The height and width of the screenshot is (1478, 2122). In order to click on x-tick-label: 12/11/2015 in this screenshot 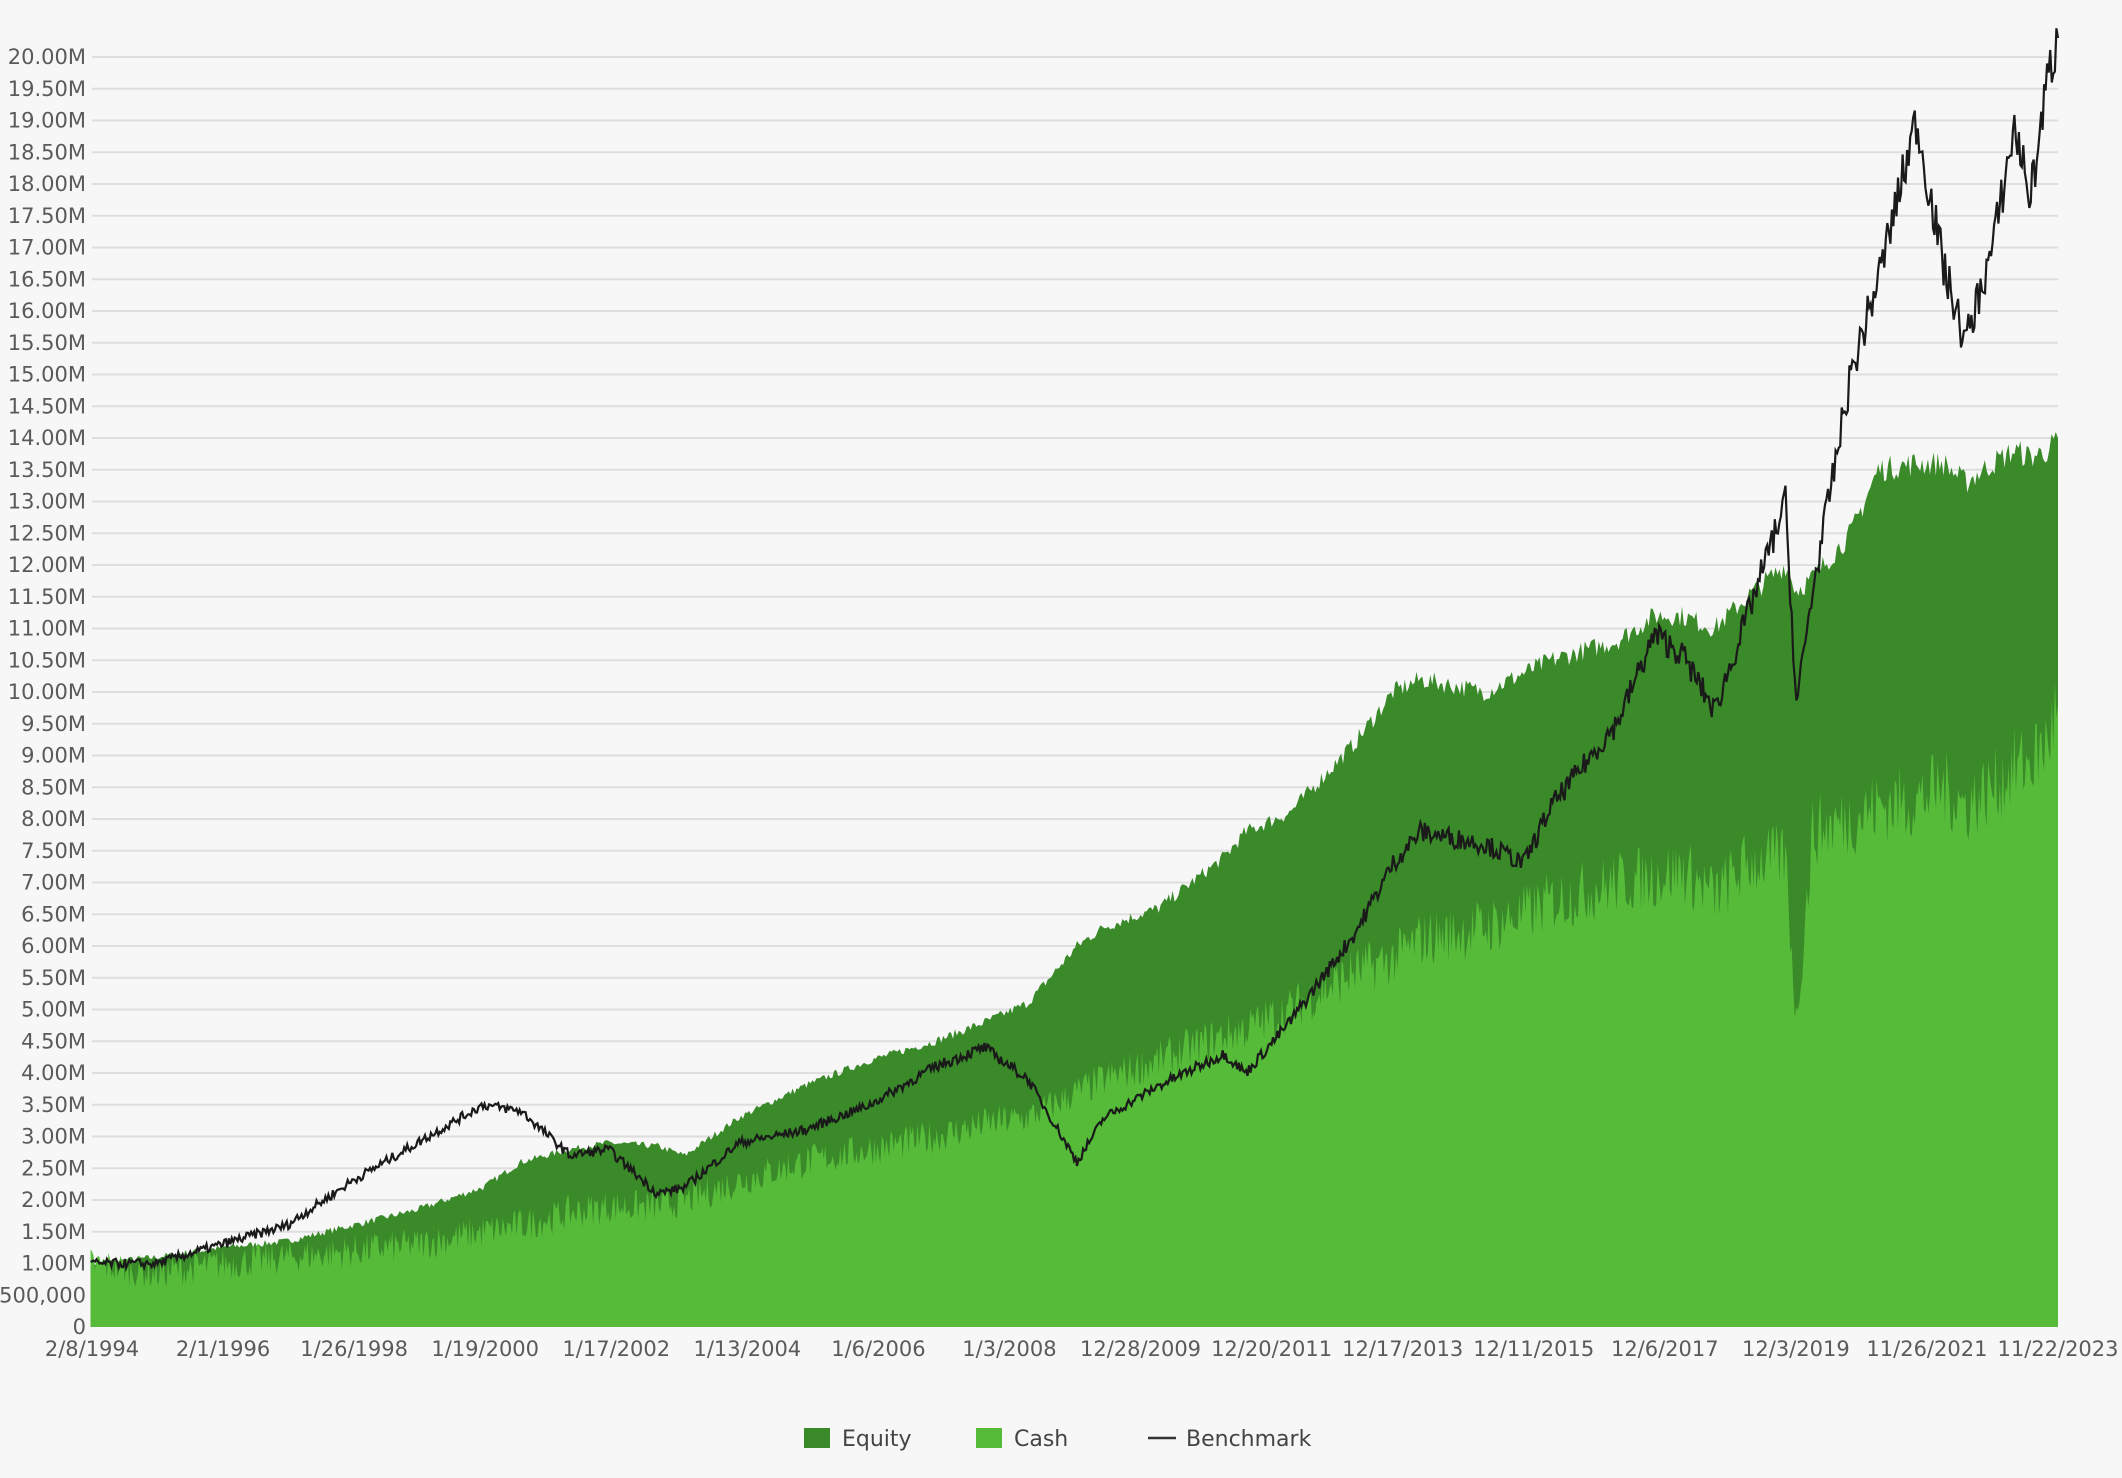, I will do `click(1533, 1349)`.